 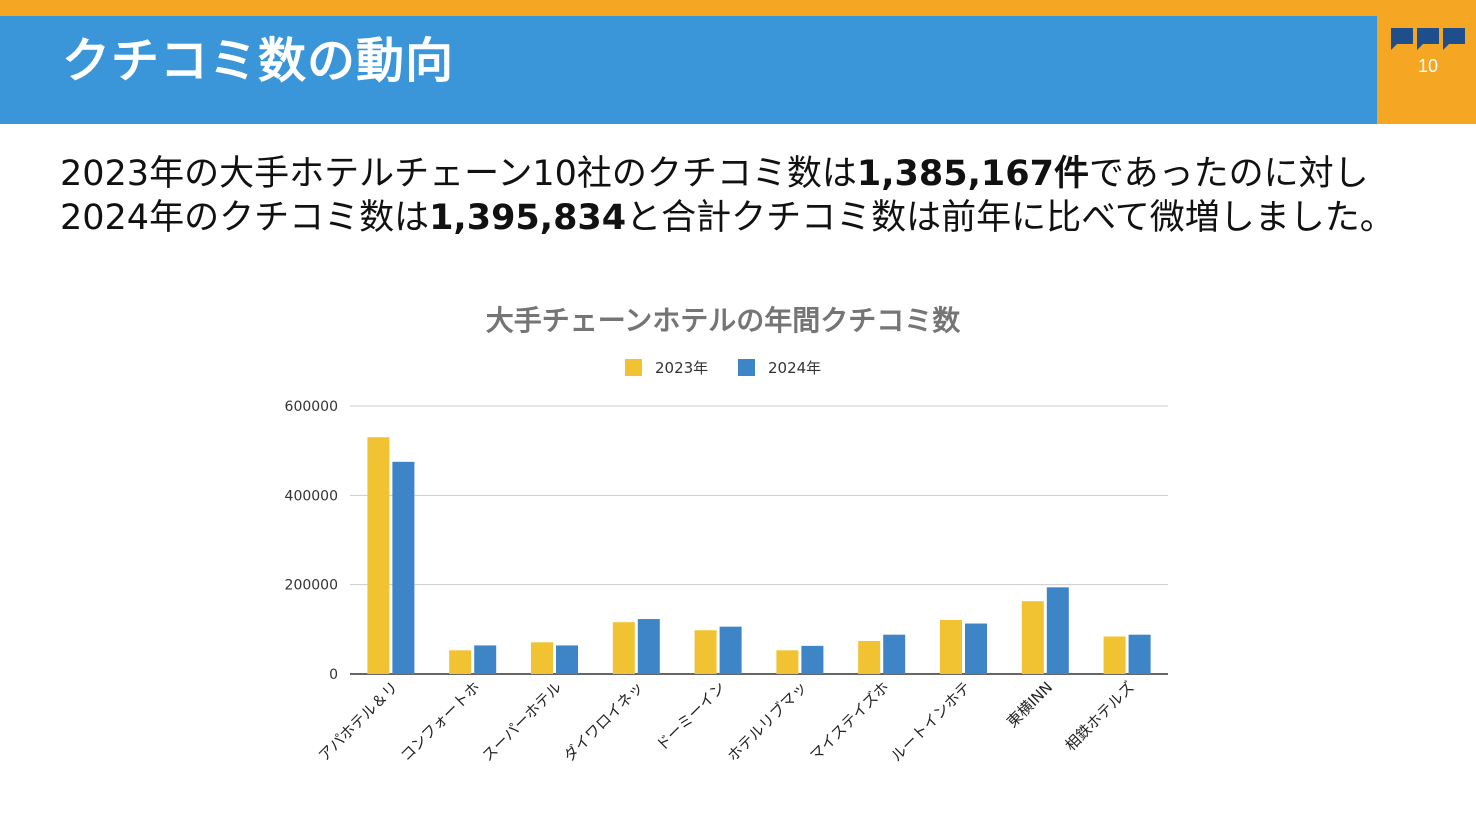 I want to click on header-band, so click(x=688, y=70).